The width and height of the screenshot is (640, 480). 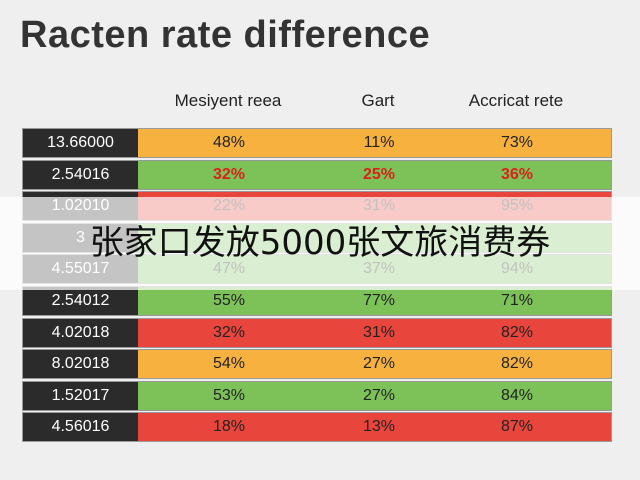 I want to click on cell: 36%, so click(x=517, y=174).